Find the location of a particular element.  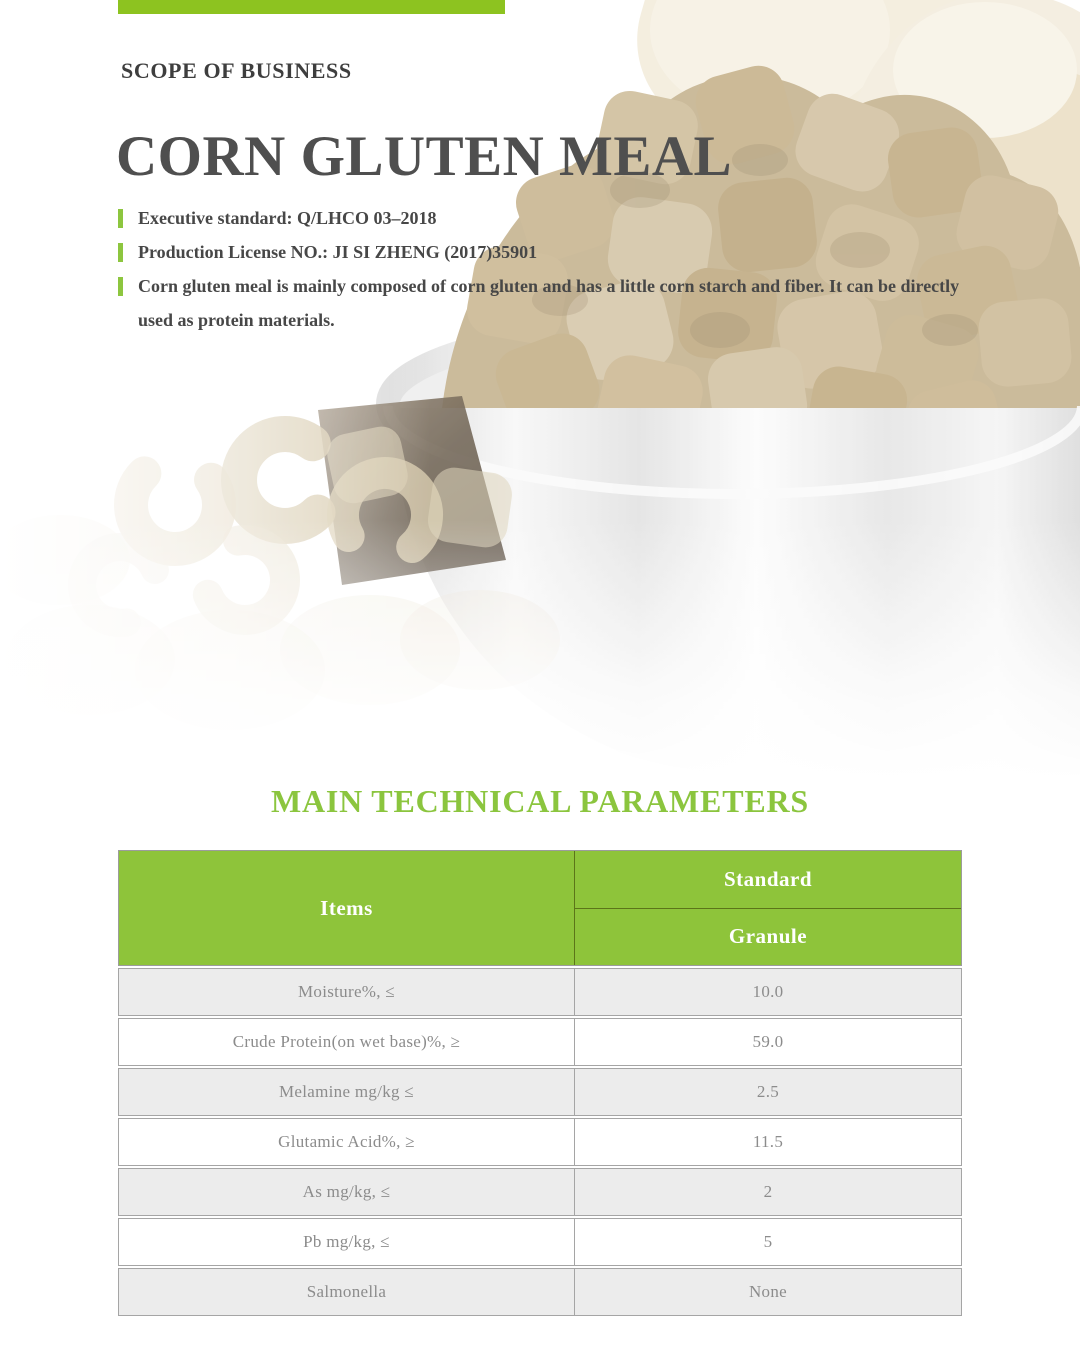

table-row-pb: Pb mg/kg, ≤ 5 is located at coordinates (540, 1242).